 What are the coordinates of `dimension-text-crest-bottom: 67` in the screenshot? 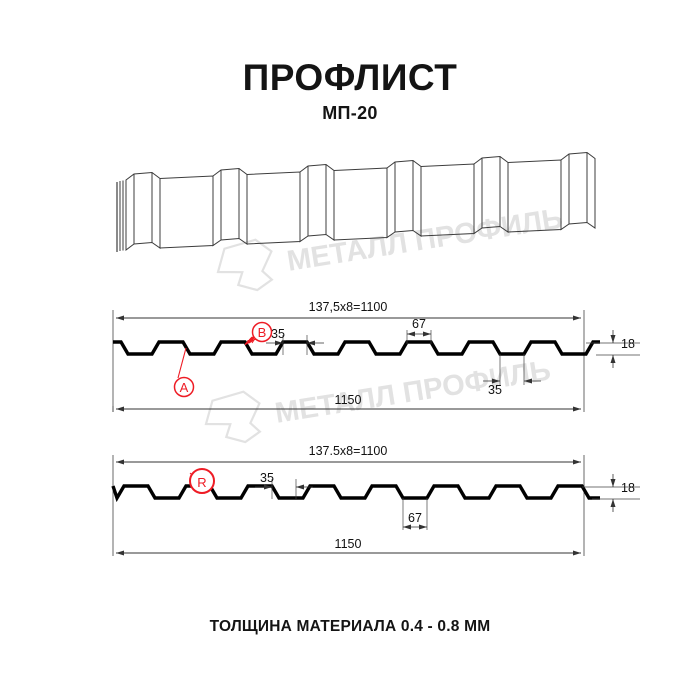 It's located at (415, 518).